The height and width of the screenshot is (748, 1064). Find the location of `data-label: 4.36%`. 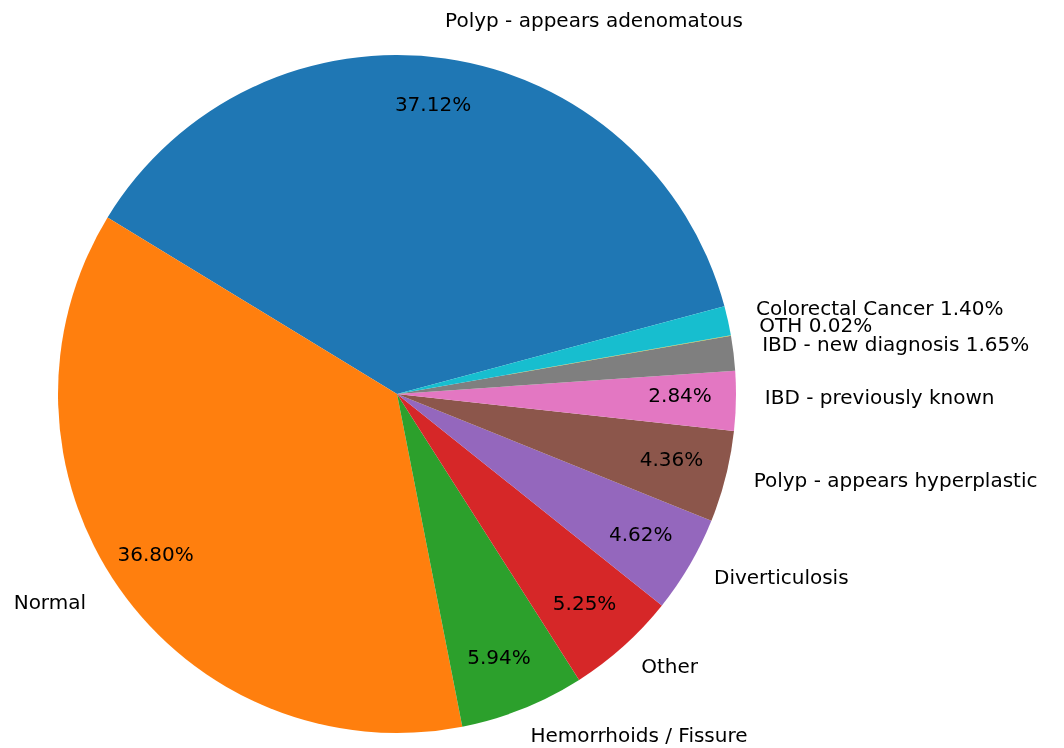

data-label: 4.36% is located at coordinates (671, 459).